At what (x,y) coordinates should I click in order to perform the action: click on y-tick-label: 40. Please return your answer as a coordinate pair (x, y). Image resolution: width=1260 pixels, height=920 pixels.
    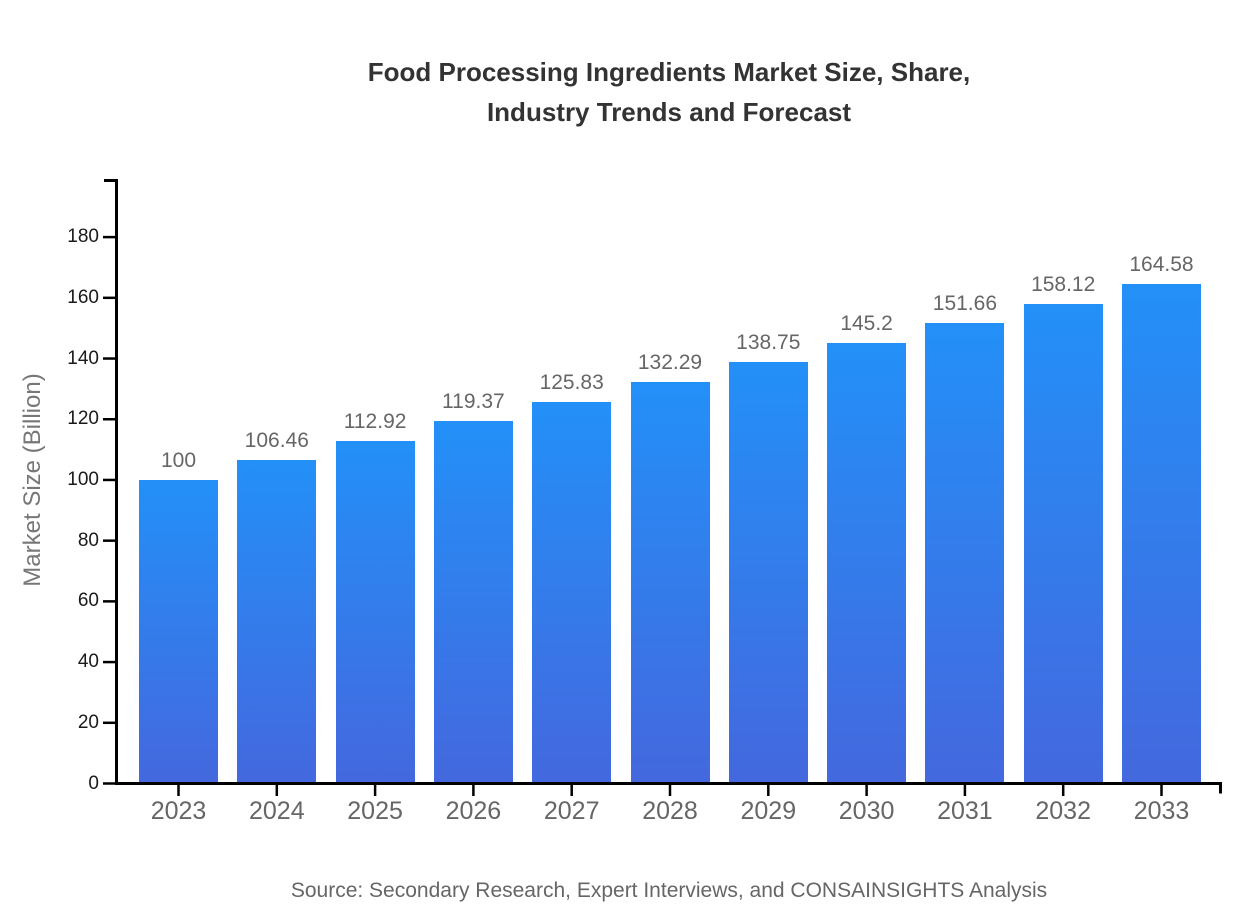
    Looking at the image, I should click on (88, 662).